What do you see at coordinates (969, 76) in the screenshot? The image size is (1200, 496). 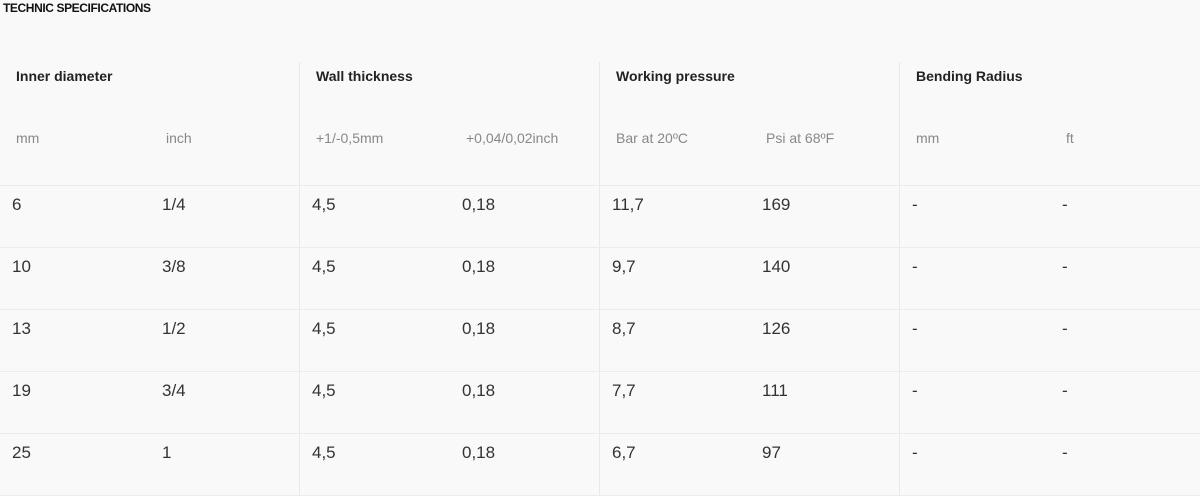 I see `header-bending-radius: Bending Radius` at bounding box center [969, 76].